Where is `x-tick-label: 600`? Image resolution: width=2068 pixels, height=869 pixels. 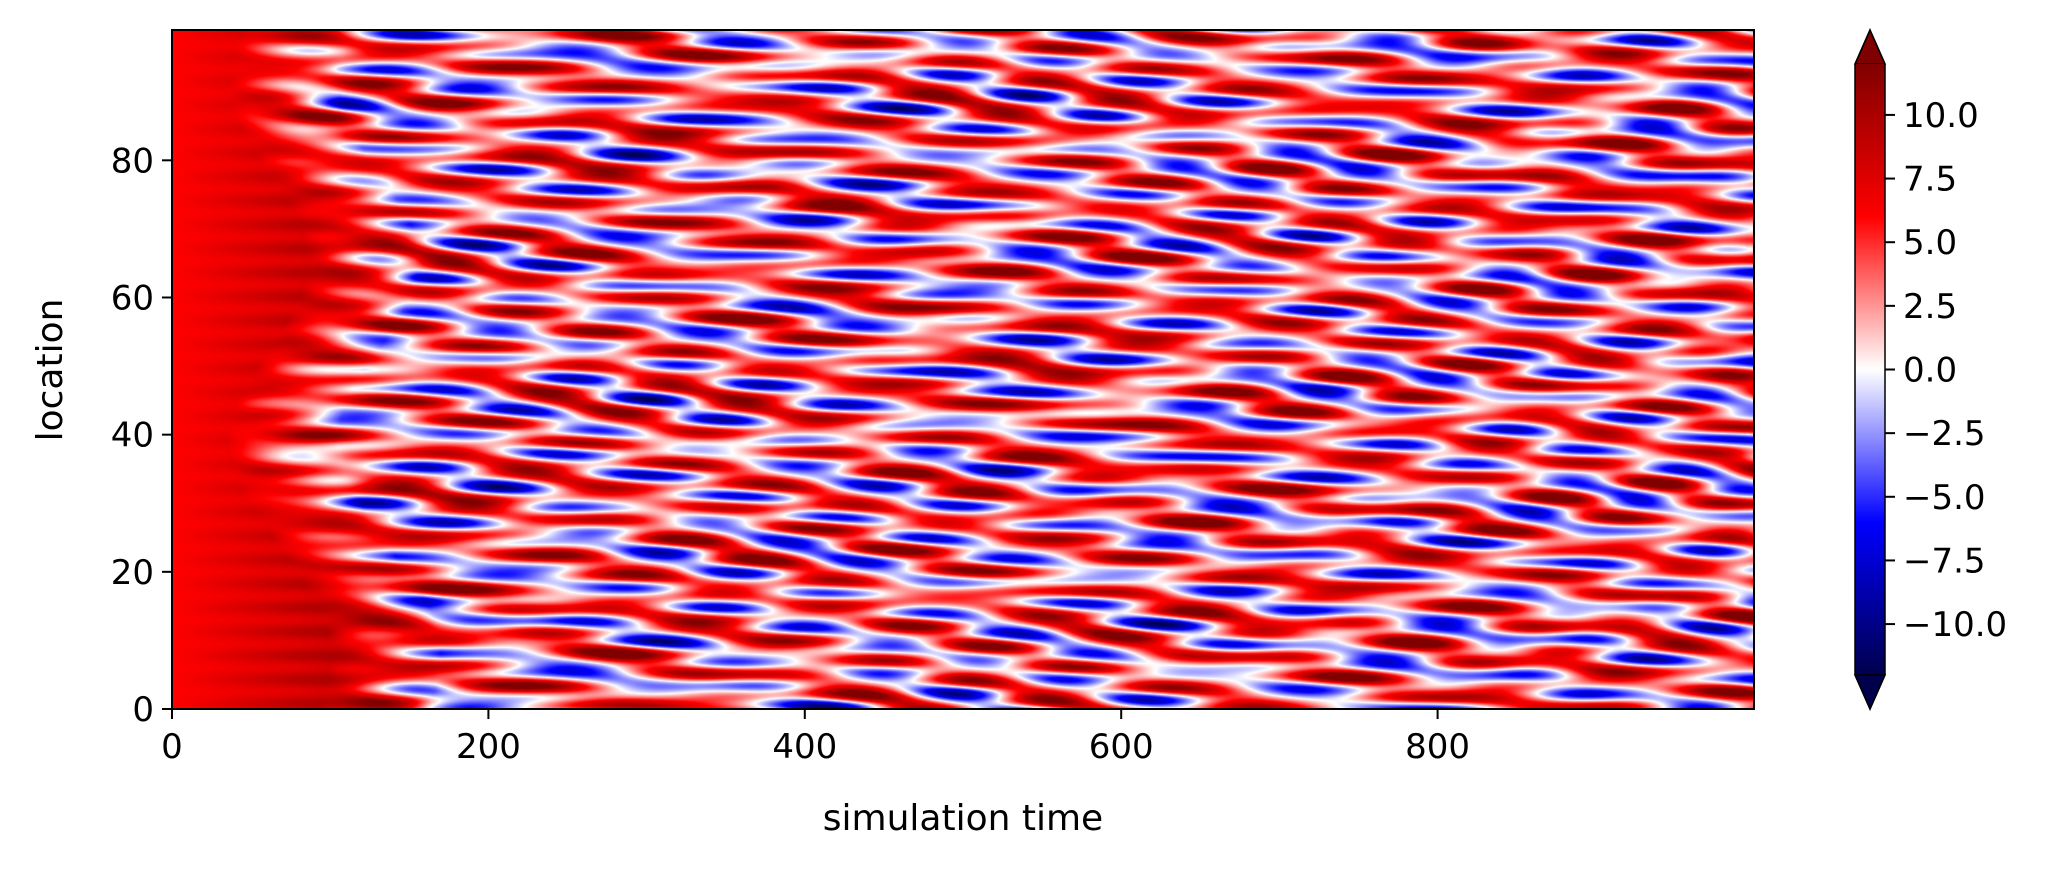 x-tick-label: 600 is located at coordinates (1121, 747).